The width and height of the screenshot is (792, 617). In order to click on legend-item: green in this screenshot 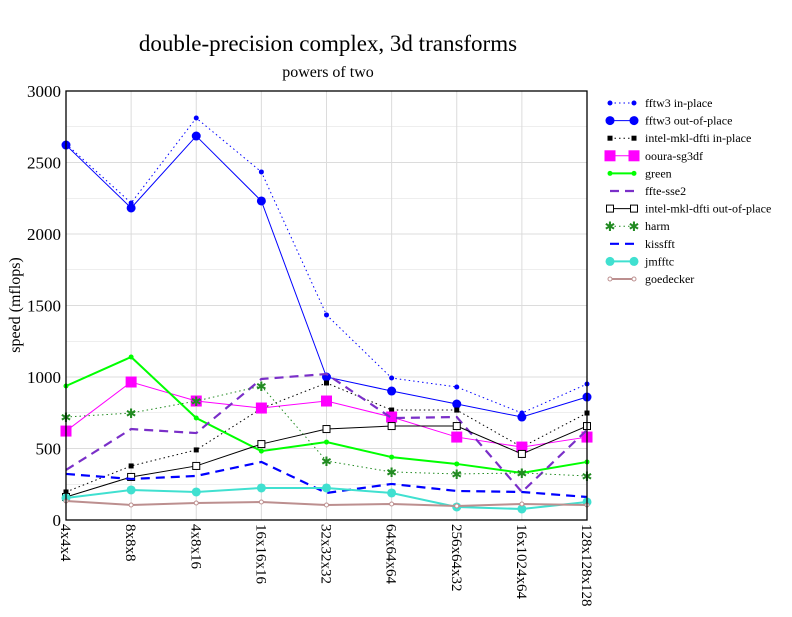, I will do `click(639, 173)`.